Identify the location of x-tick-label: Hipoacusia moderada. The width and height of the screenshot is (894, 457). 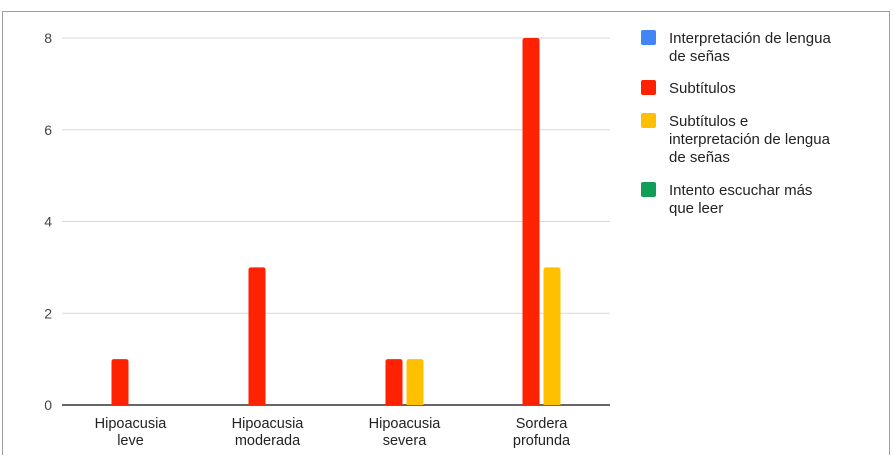
(268, 432).